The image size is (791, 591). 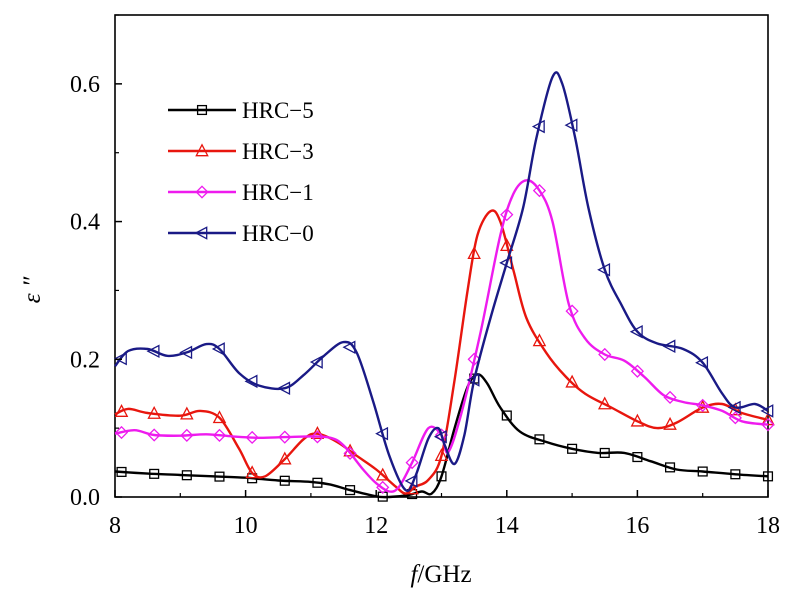 What do you see at coordinates (444, 514) in the screenshot?
I see `x-axis: 8 10 12 14 16 18` at bounding box center [444, 514].